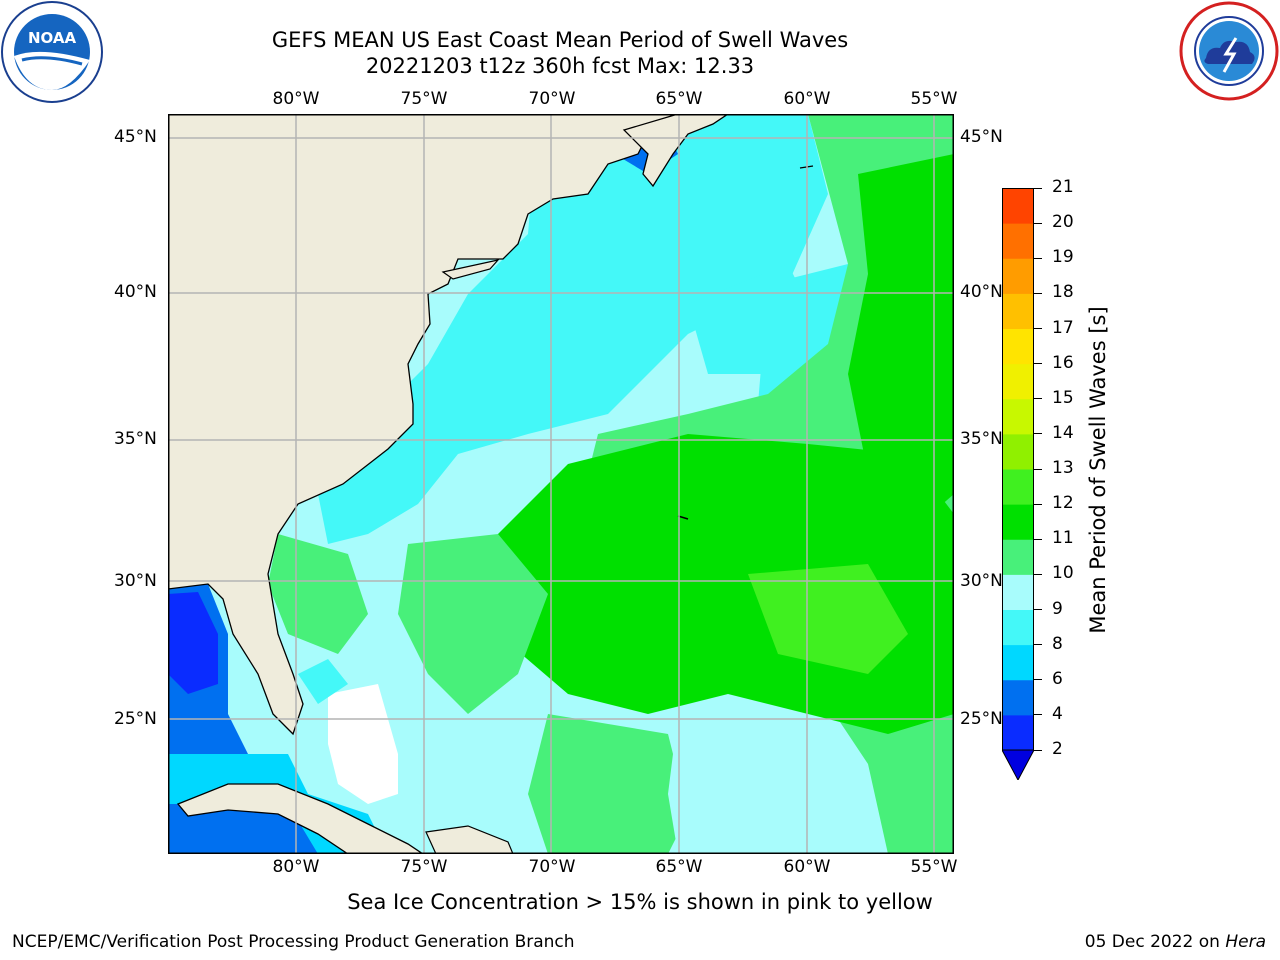 The height and width of the screenshot is (960, 1280). Describe the element at coordinates (679, 867) in the screenshot. I see `lon-label-bottom-65w: 65°W` at that location.